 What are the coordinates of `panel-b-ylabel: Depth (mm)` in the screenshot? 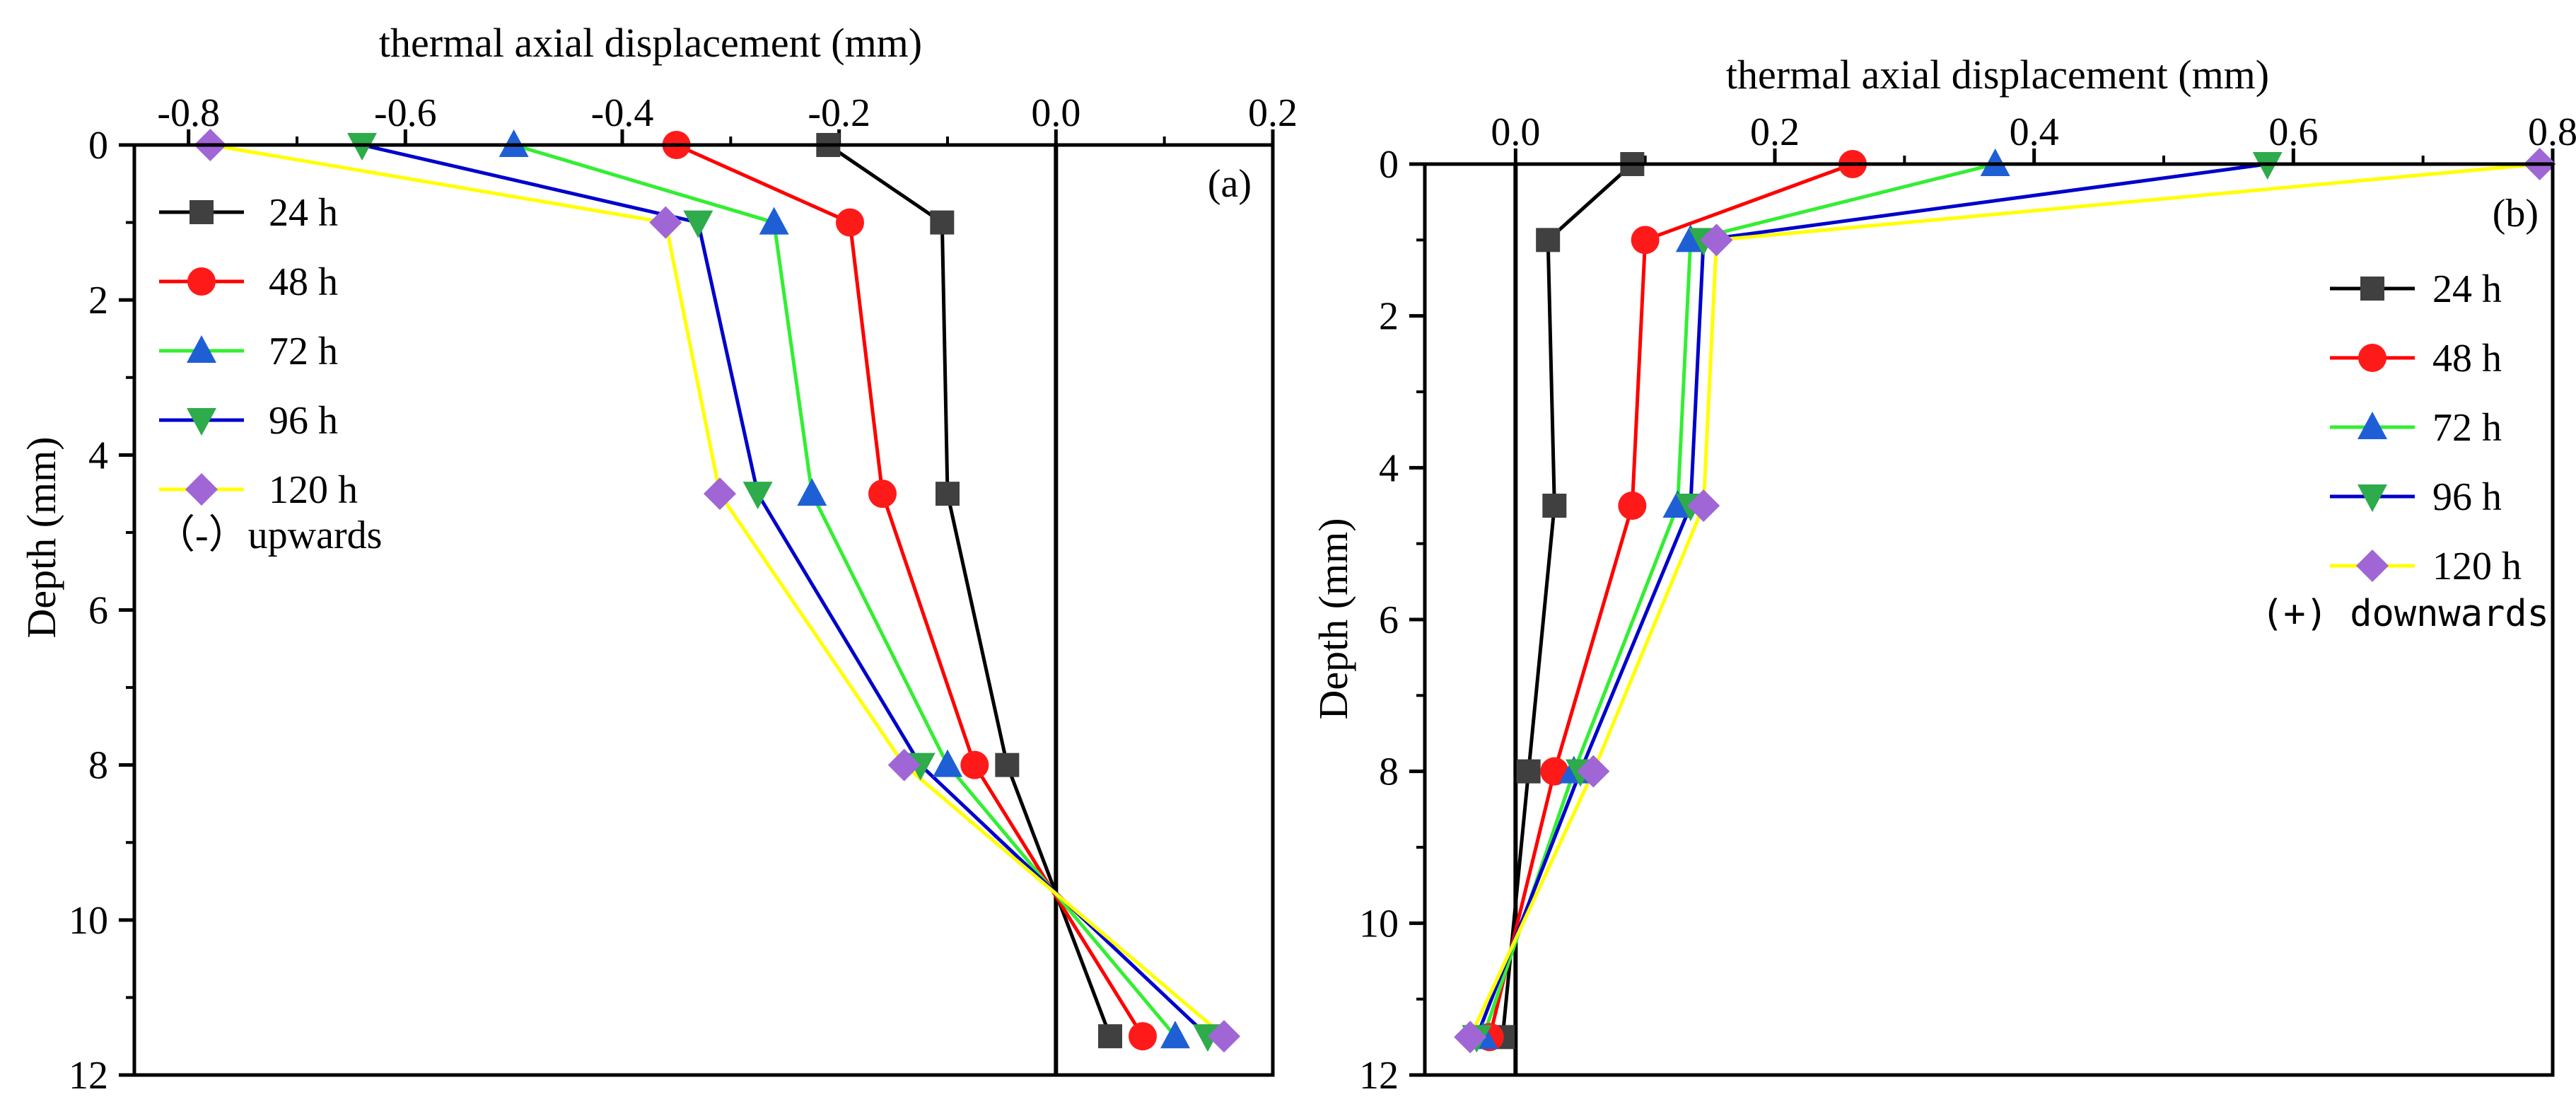 It's located at (1333, 618).